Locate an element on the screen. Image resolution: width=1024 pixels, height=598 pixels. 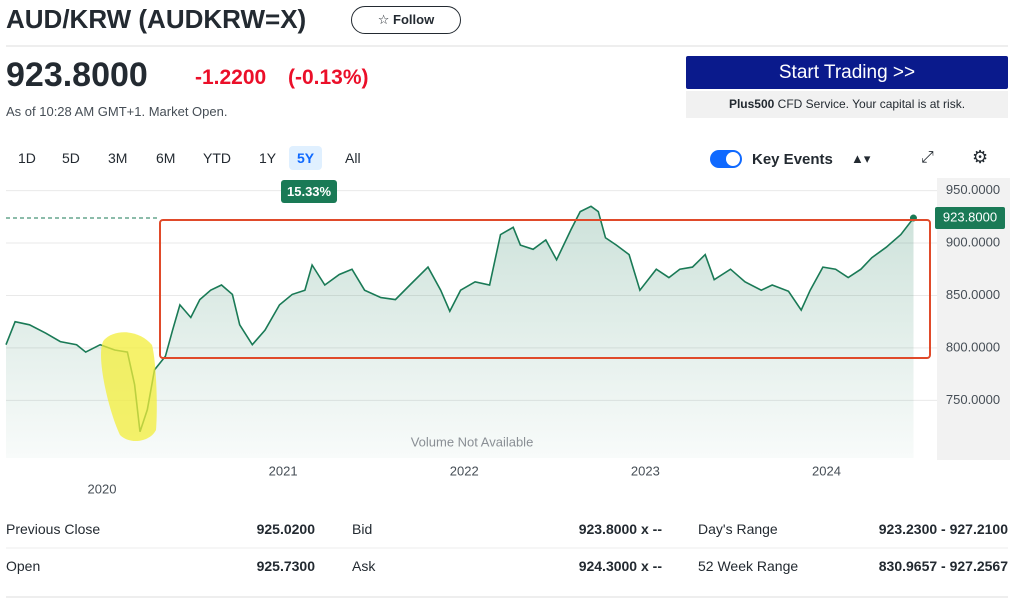
follow-button: ☆ Follow is located at coordinates (406, 20).